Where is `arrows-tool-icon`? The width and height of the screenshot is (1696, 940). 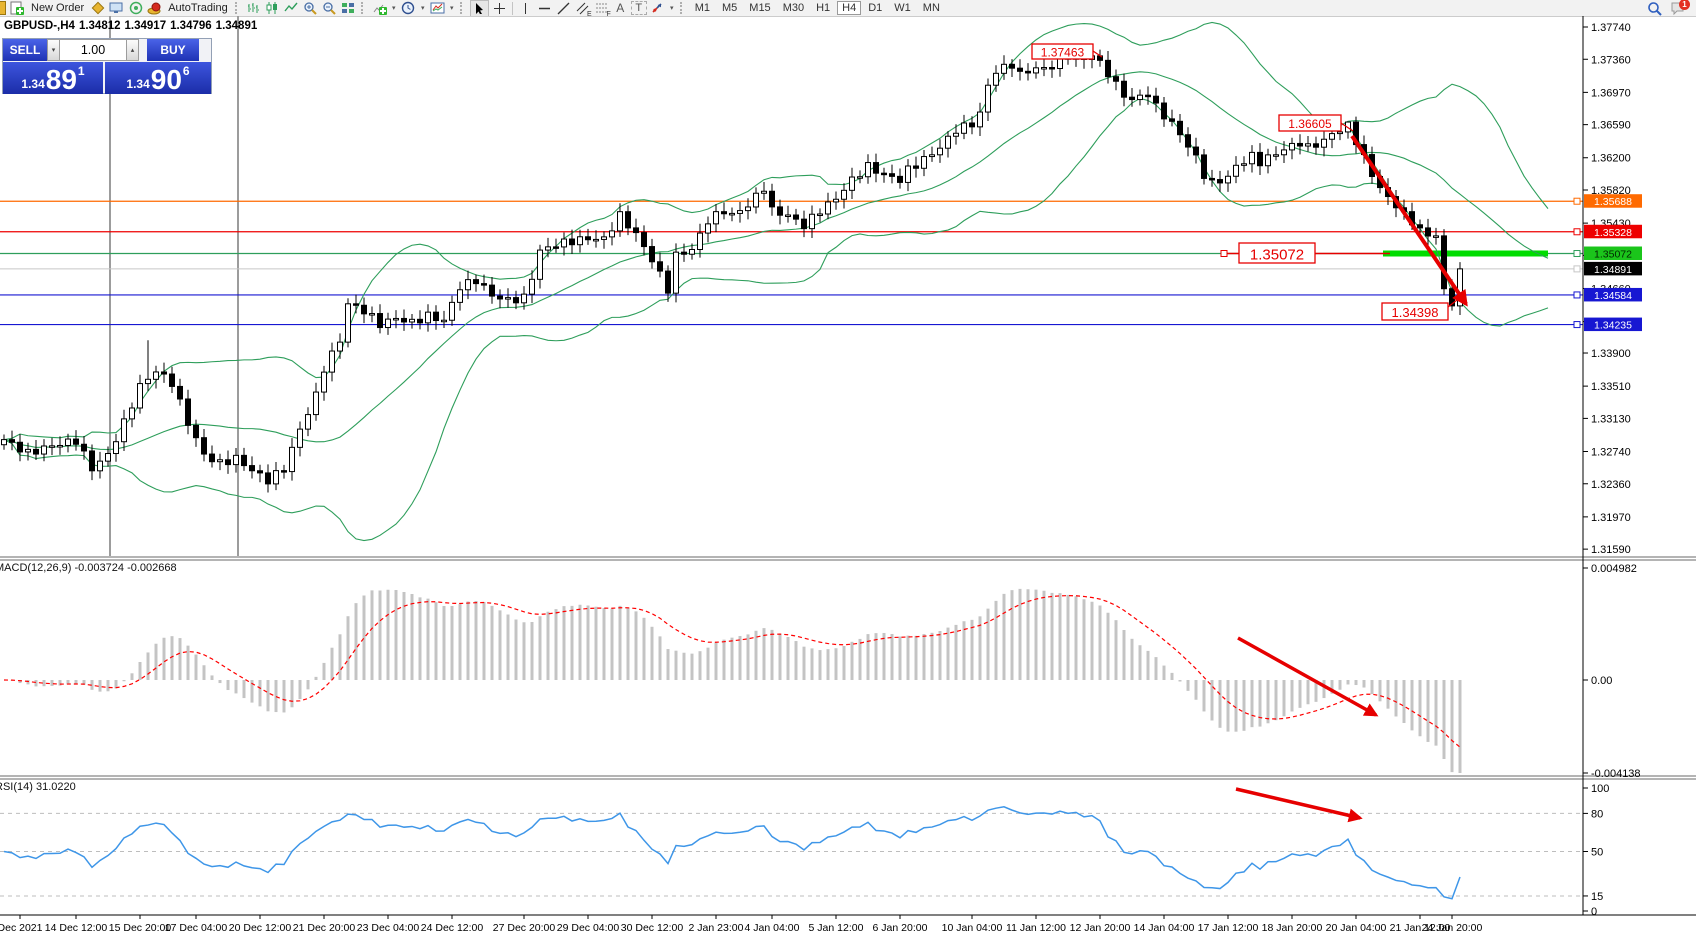
arrows-tool-icon is located at coordinates (657, 8).